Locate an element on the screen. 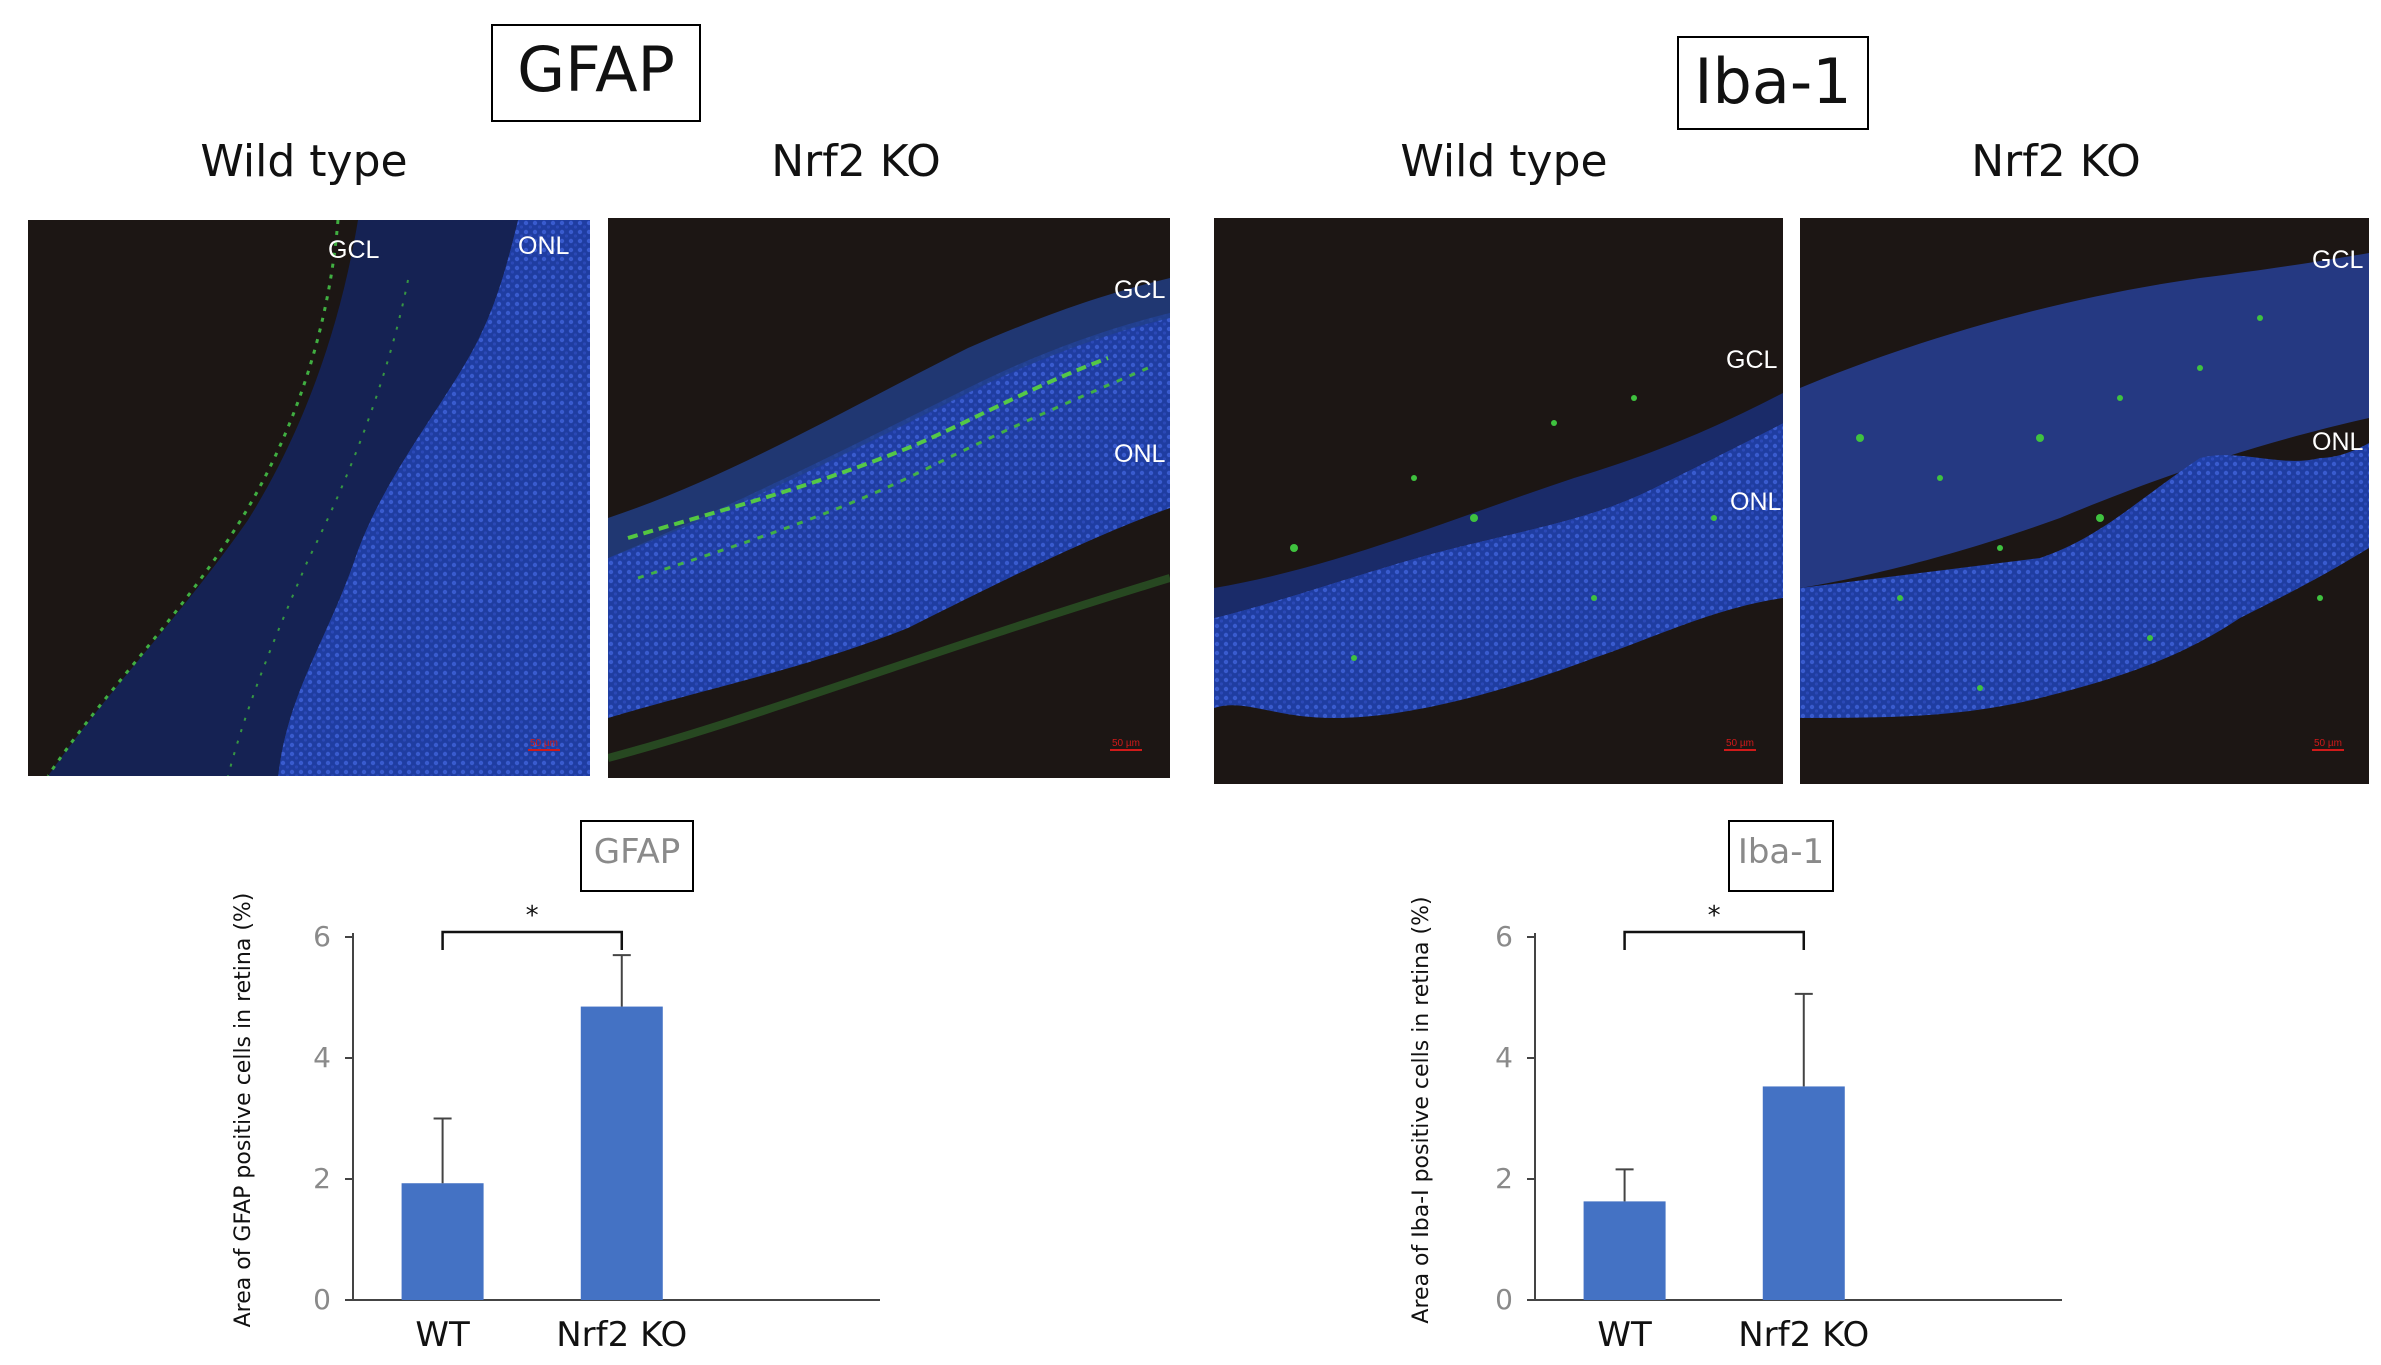  gfap-chart-title: GFAP is located at coordinates (637, 856).